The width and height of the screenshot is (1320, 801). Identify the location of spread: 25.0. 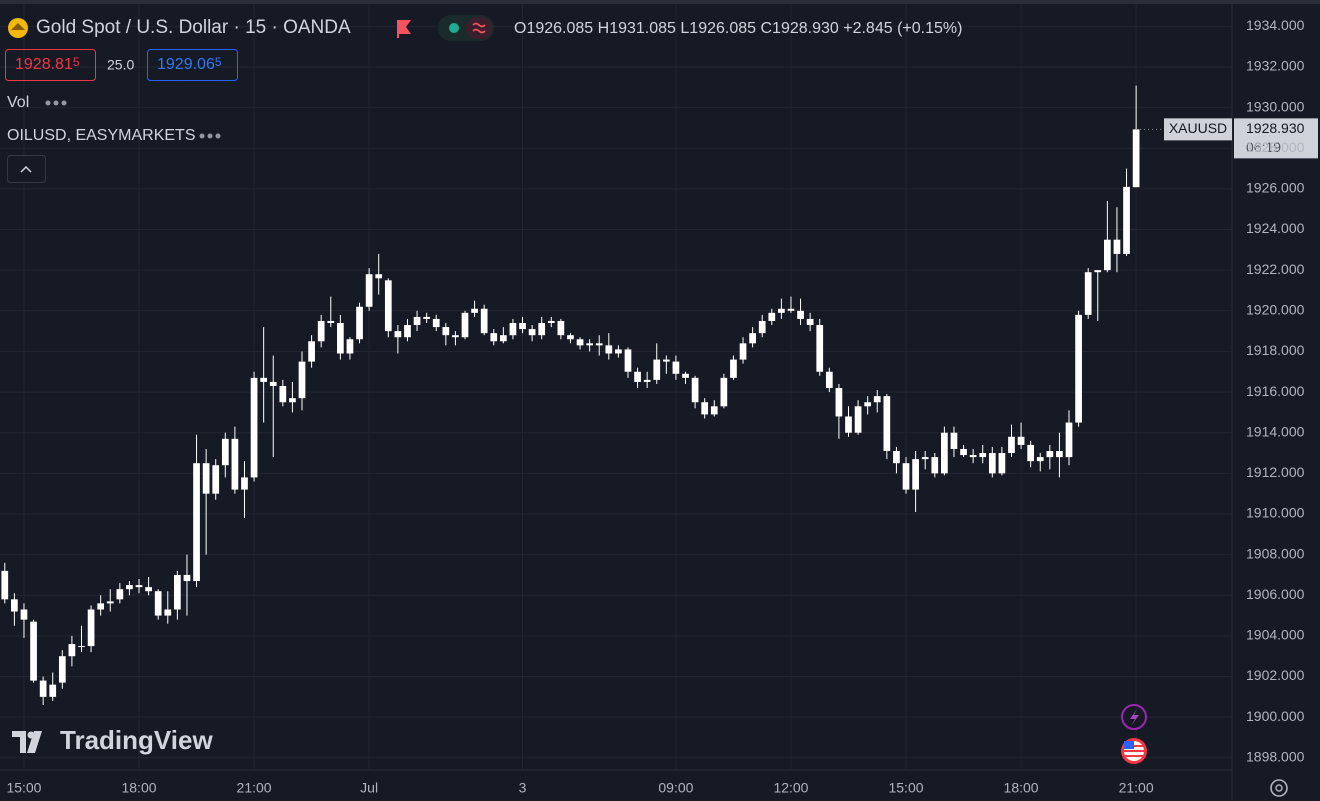
(120, 65).